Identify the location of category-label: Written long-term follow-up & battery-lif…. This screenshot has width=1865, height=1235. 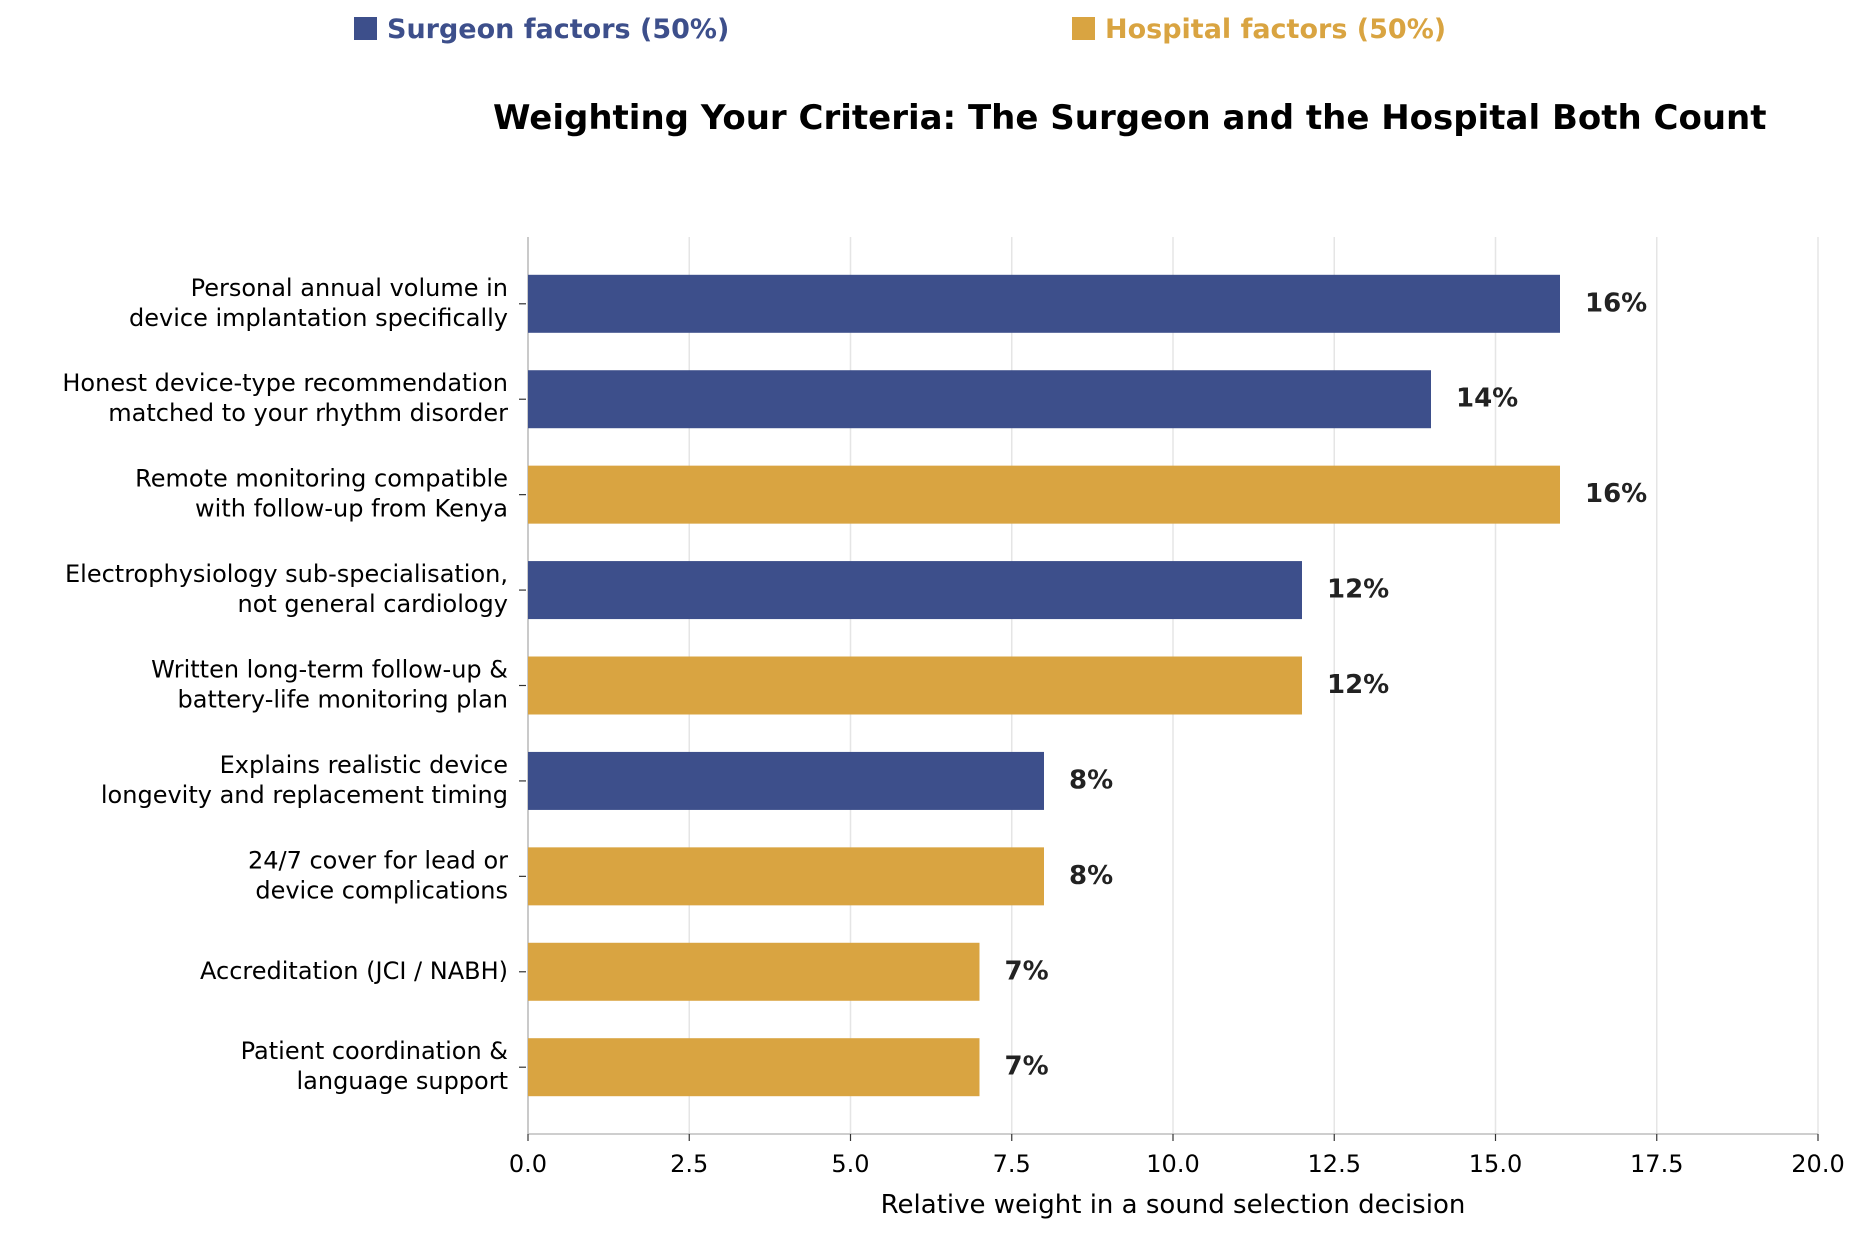
(329, 685).